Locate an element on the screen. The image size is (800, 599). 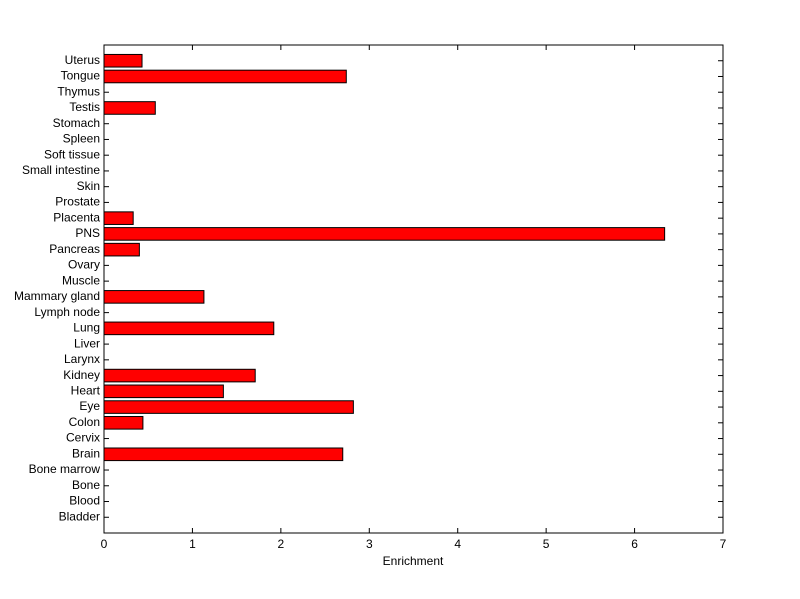
y-tick-label: Placenta is located at coordinates (76, 217).